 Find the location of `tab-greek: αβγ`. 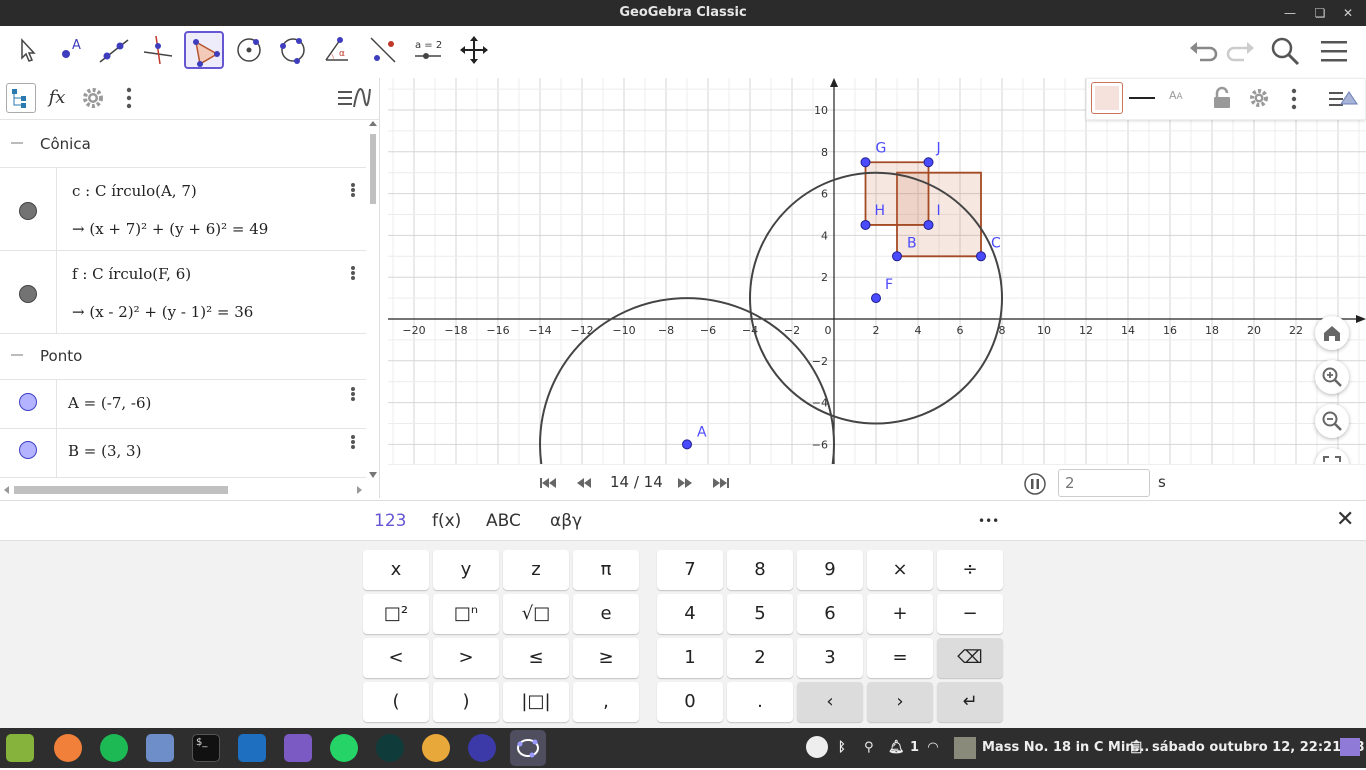

tab-greek: αβγ is located at coordinates (566, 521).